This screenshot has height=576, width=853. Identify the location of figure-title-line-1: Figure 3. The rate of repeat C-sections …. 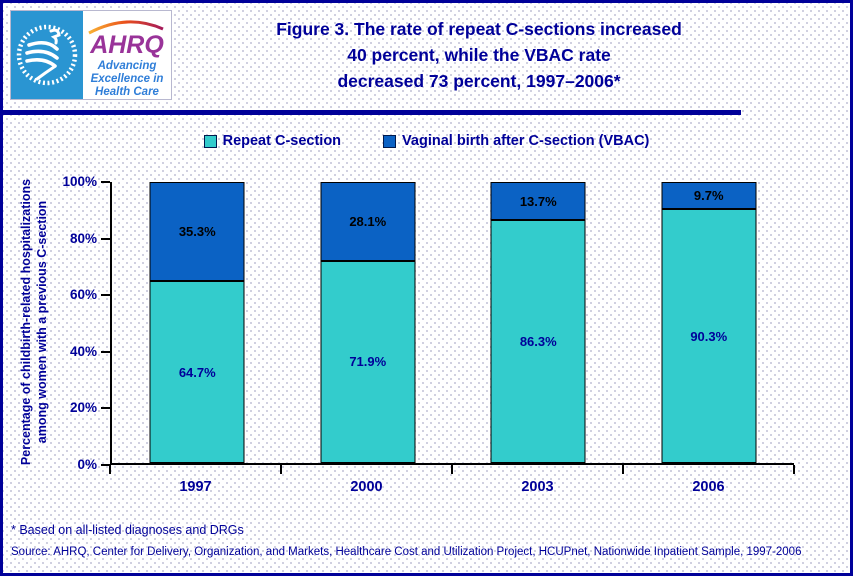
(479, 29).